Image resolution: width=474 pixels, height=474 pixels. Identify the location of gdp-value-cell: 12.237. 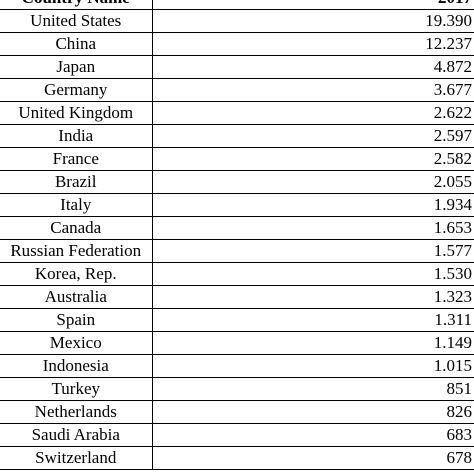
(313, 44).